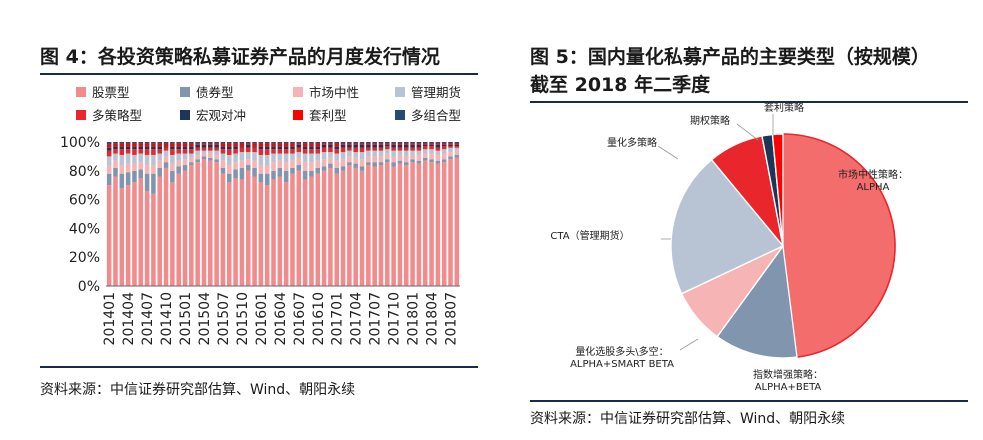  What do you see at coordinates (110, 318) in the screenshot?
I see `x-tick-label: 201401` at bounding box center [110, 318].